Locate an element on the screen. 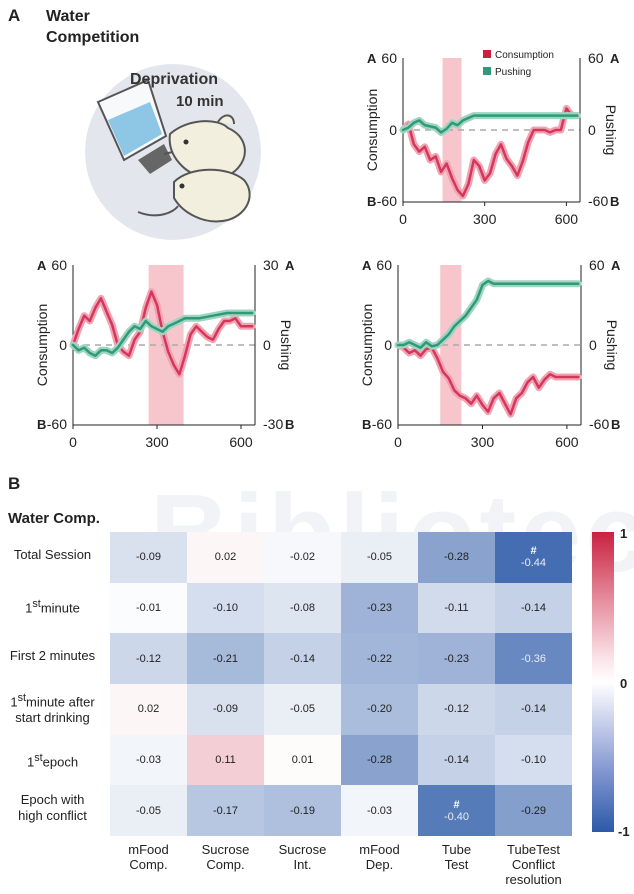 Image resolution: width=634 pixels, height=894 pixels. series-line-consumption is located at coordinates (490, 152).